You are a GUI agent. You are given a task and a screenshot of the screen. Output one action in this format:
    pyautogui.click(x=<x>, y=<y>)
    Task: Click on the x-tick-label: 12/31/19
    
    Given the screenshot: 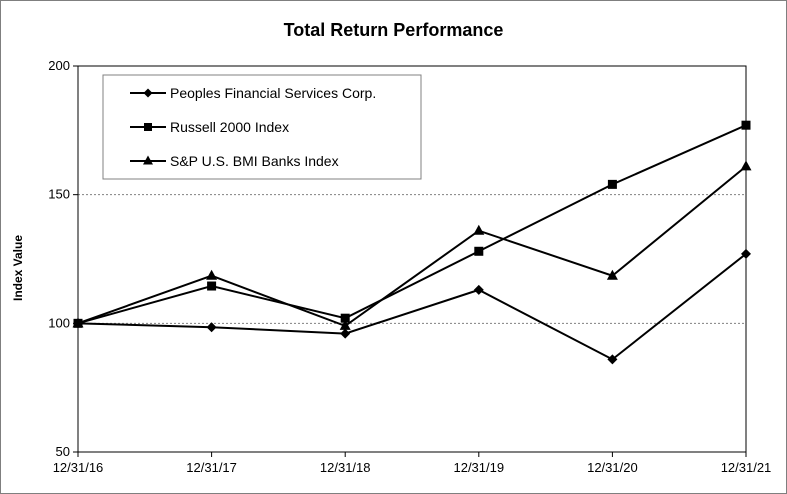 What is the action you would take?
    pyautogui.click(x=478, y=467)
    